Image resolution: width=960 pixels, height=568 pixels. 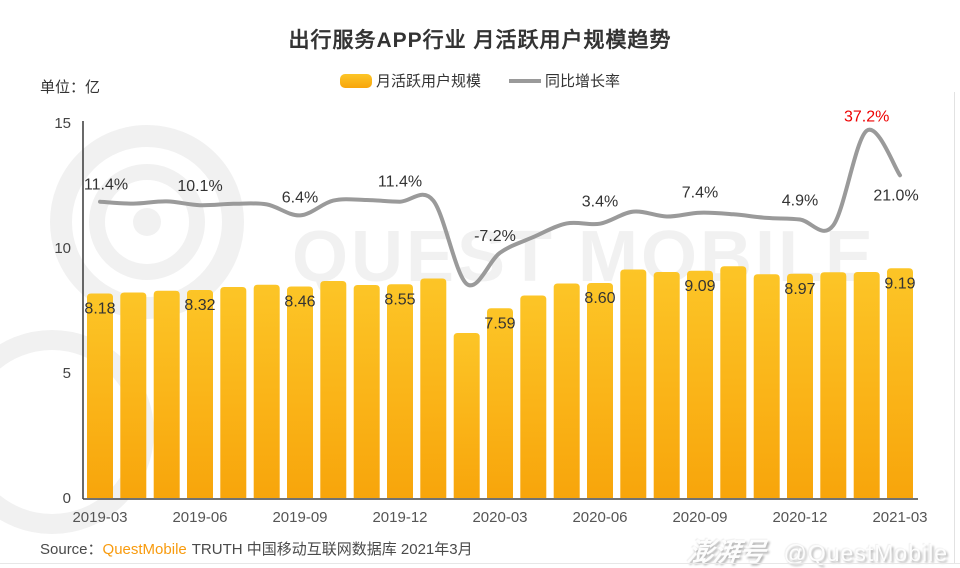 What do you see at coordinates (399, 517) in the screenshot?
I see `x-tick-label-2019-12: 2019-12` at bounding box center [399, 517].